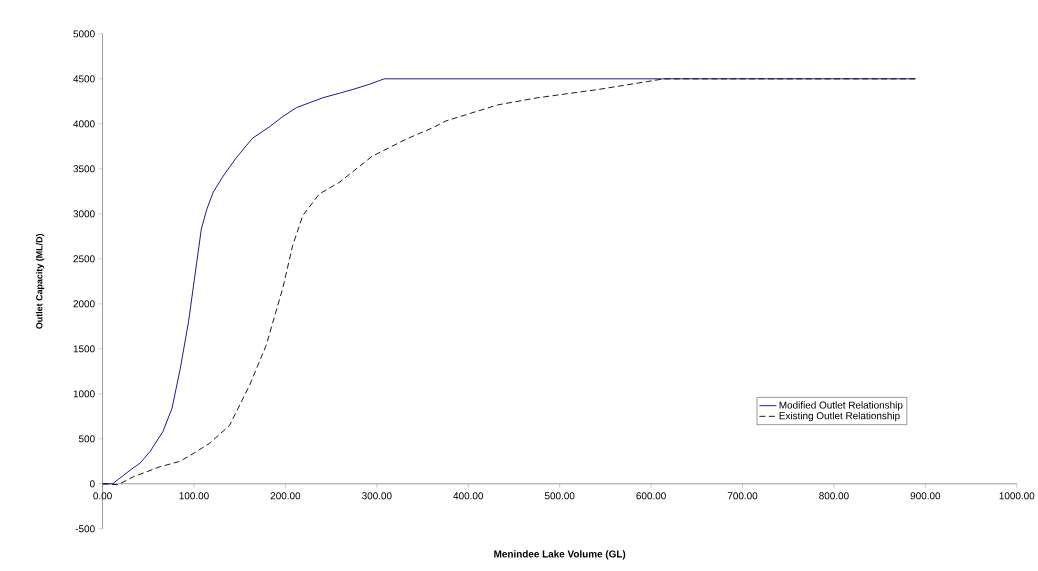  What do you see at coordinates (651, 496) in the screenshot?
I see `x-tick-label: 600.00` at bounding box center [651, 496].